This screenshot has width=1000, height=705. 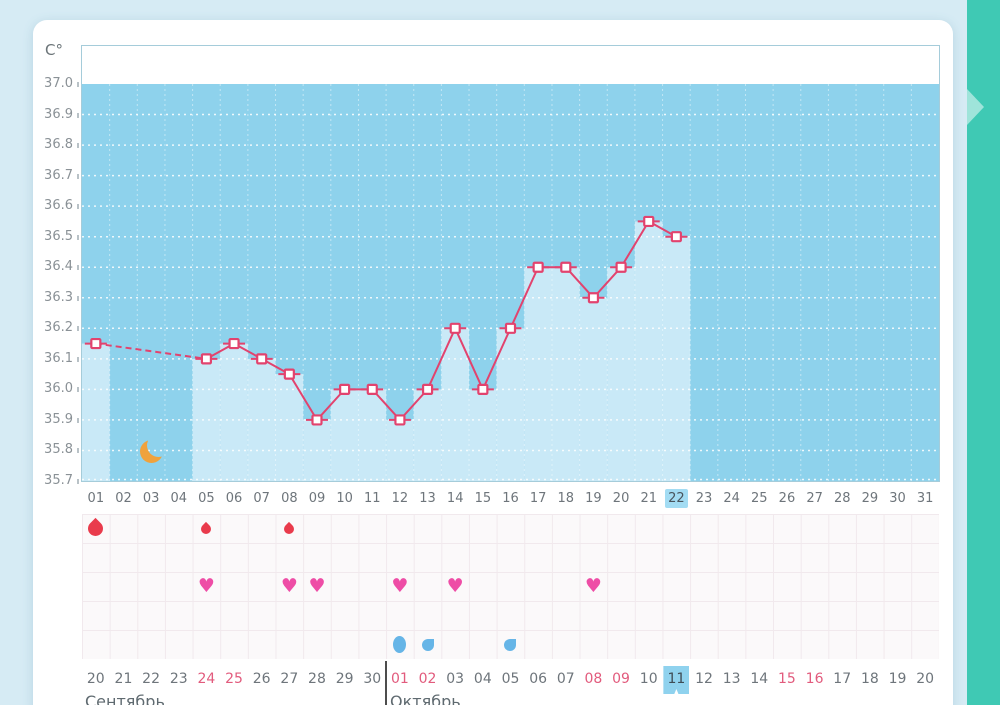 I want to click on calendar-date: 26, so click(x=261, y=679).